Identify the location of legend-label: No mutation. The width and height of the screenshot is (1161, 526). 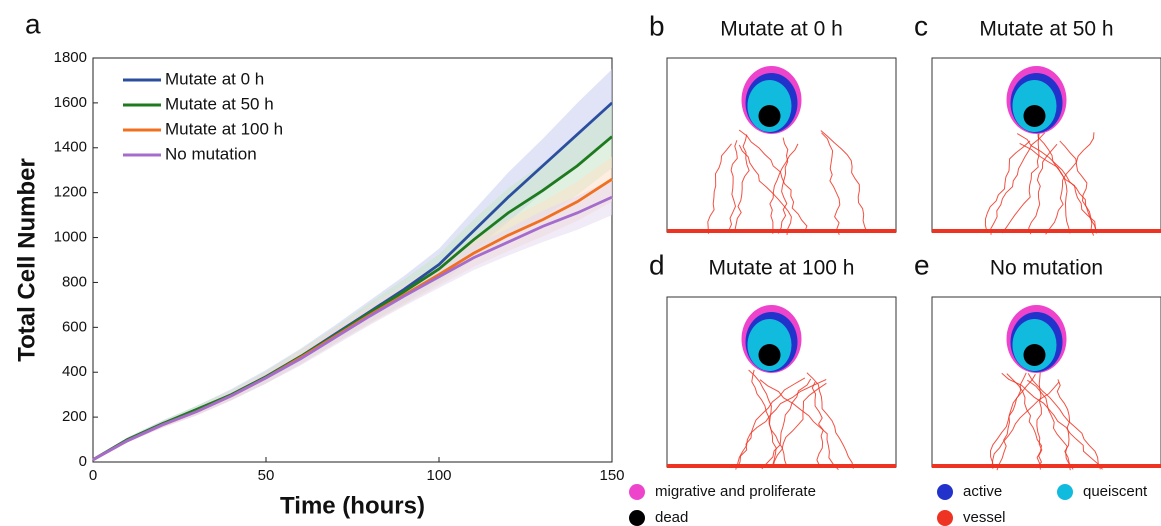
(211, 153).